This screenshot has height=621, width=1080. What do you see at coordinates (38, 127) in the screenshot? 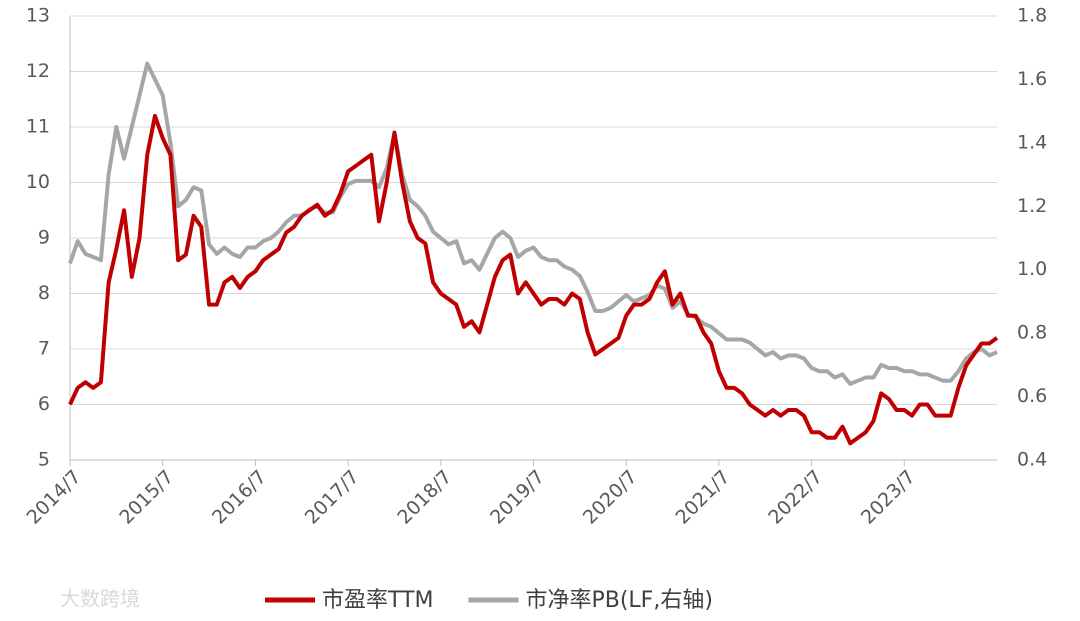
I see `y-tick-label: 11` at bounding box center [38, 127].